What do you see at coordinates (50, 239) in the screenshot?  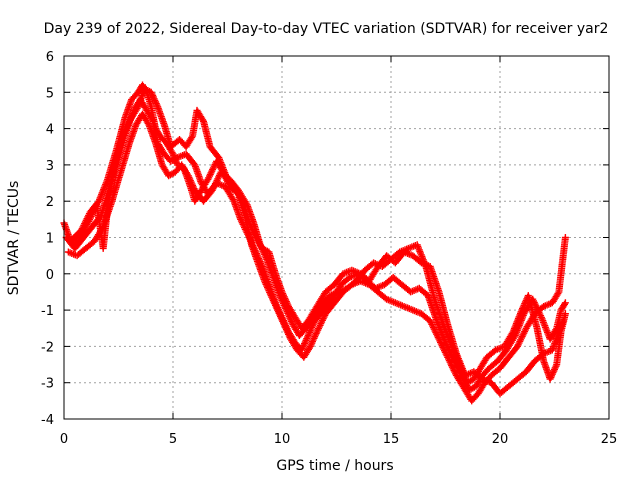 I see `y-tick-label: 1` at bounding box center [50, 239].